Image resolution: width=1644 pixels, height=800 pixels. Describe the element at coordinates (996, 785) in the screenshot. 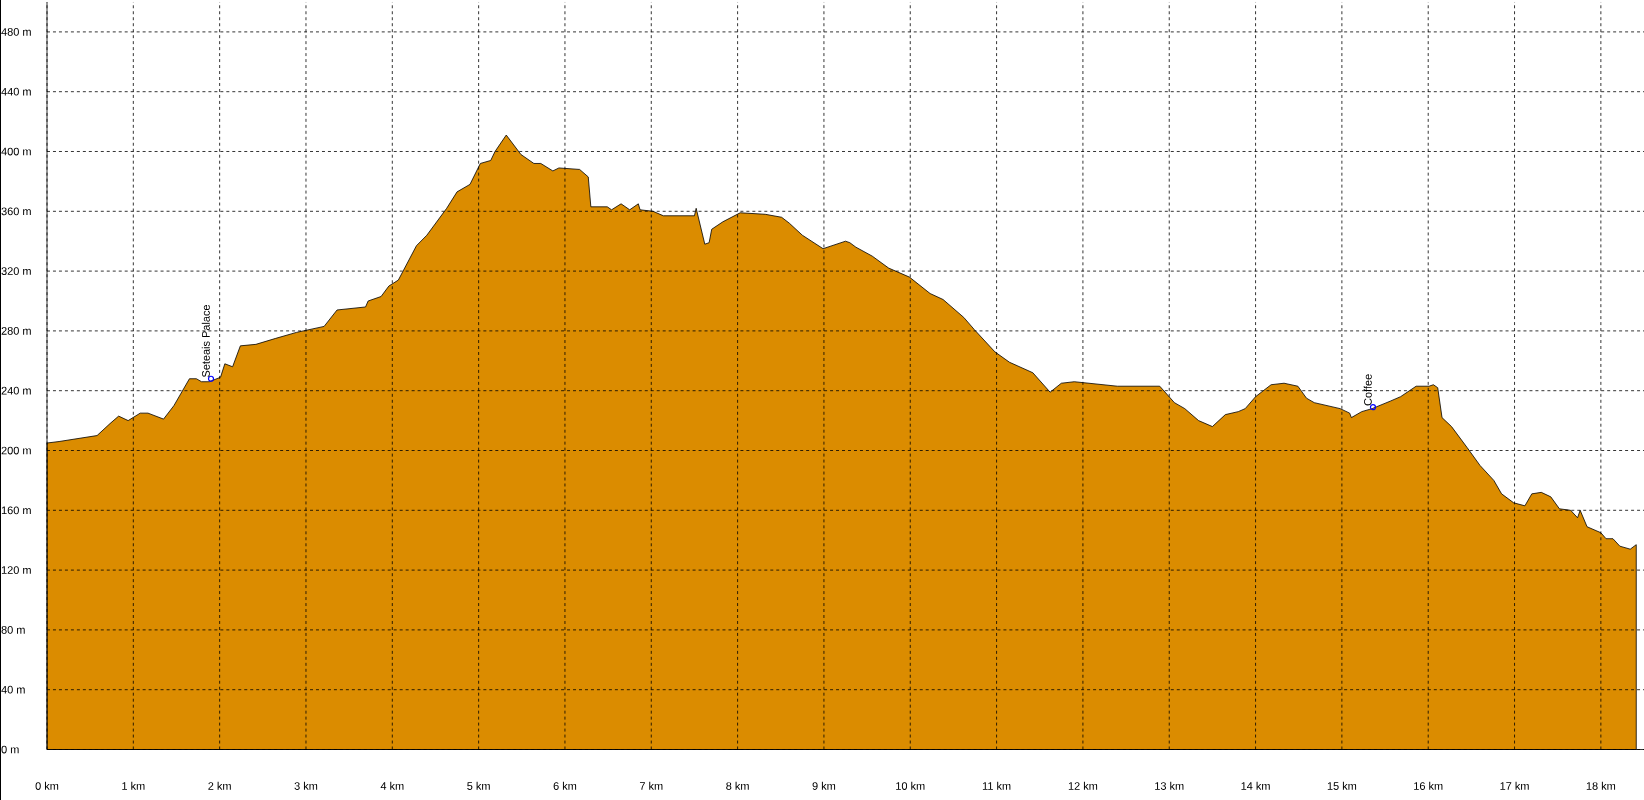

I see `x-tick-label: 11 km` at that location.